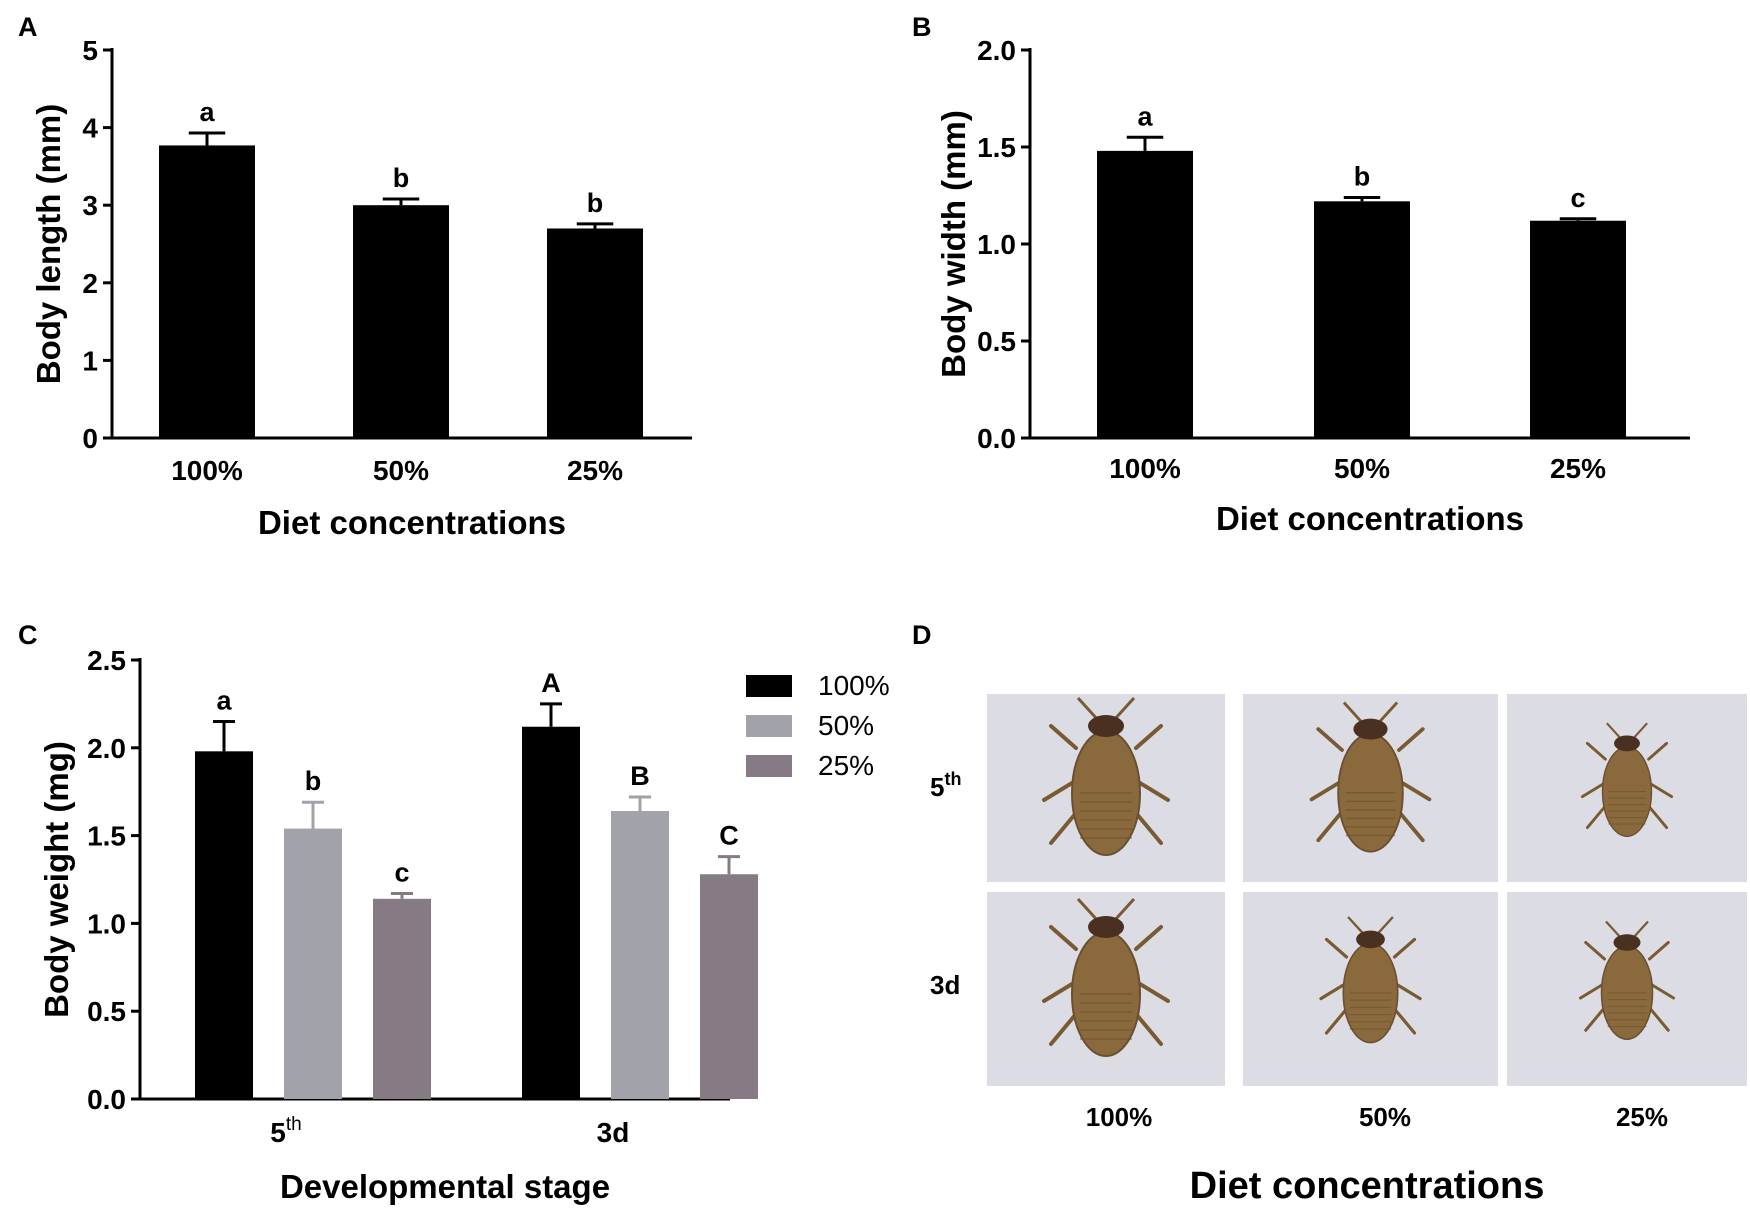  I want to click on photo-row-label-5th: 5th, so click(945, 785).